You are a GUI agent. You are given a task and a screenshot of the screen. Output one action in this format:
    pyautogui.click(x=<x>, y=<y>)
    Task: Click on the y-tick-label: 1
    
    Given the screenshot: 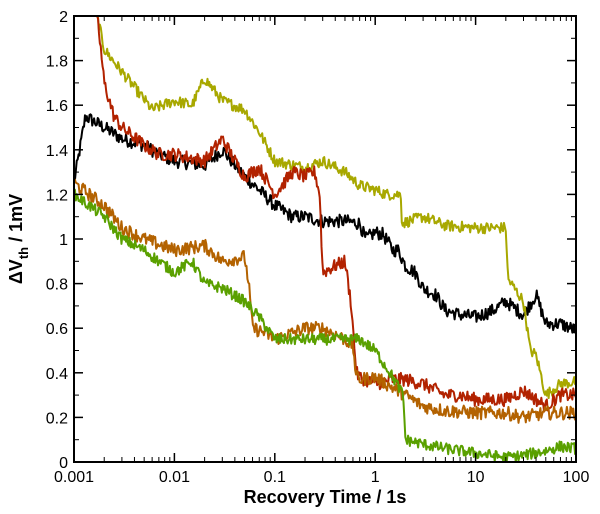 What is the action you would take?
    pyautogui.click(x=63, y=240)
    